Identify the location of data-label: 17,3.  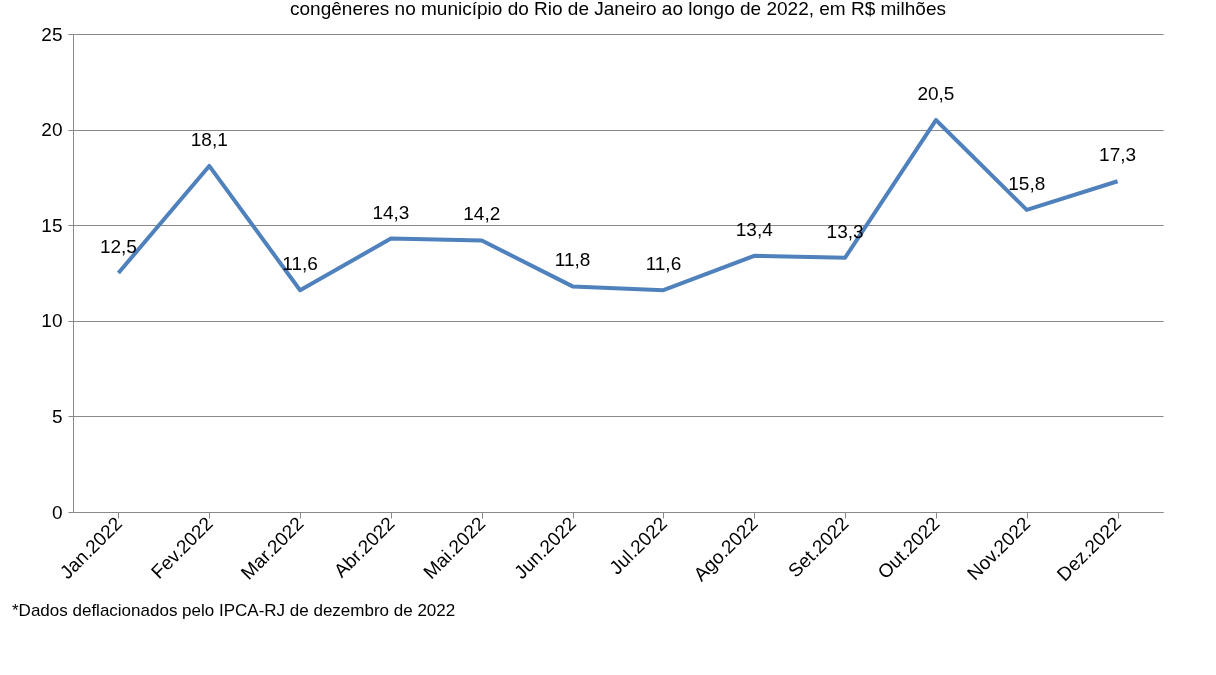
(1118, 155).